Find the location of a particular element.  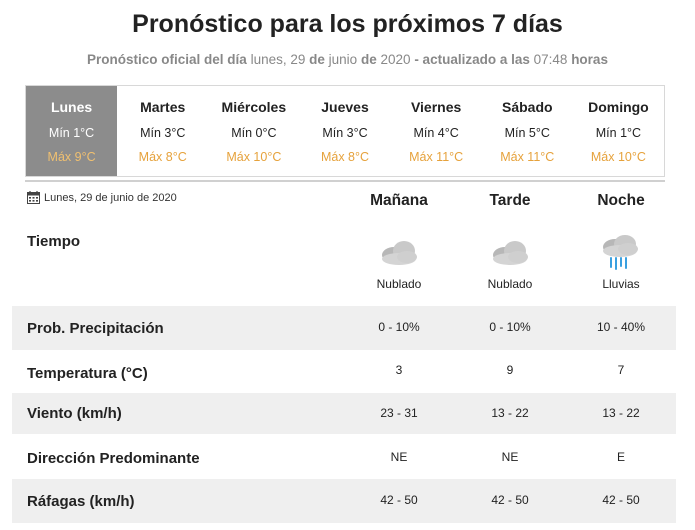

row-label-rafagas: Ráfagas (km/h) is located at coordinates (81, 501).